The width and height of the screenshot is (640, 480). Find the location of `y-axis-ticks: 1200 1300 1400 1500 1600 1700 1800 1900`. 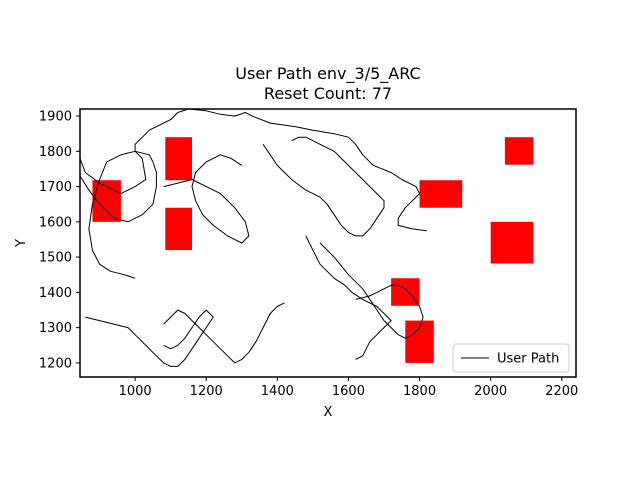

y-axis-ticks: 1200 1300 1400 1500 1600 1700 1800 1900 is located at coordinates (59, 240).